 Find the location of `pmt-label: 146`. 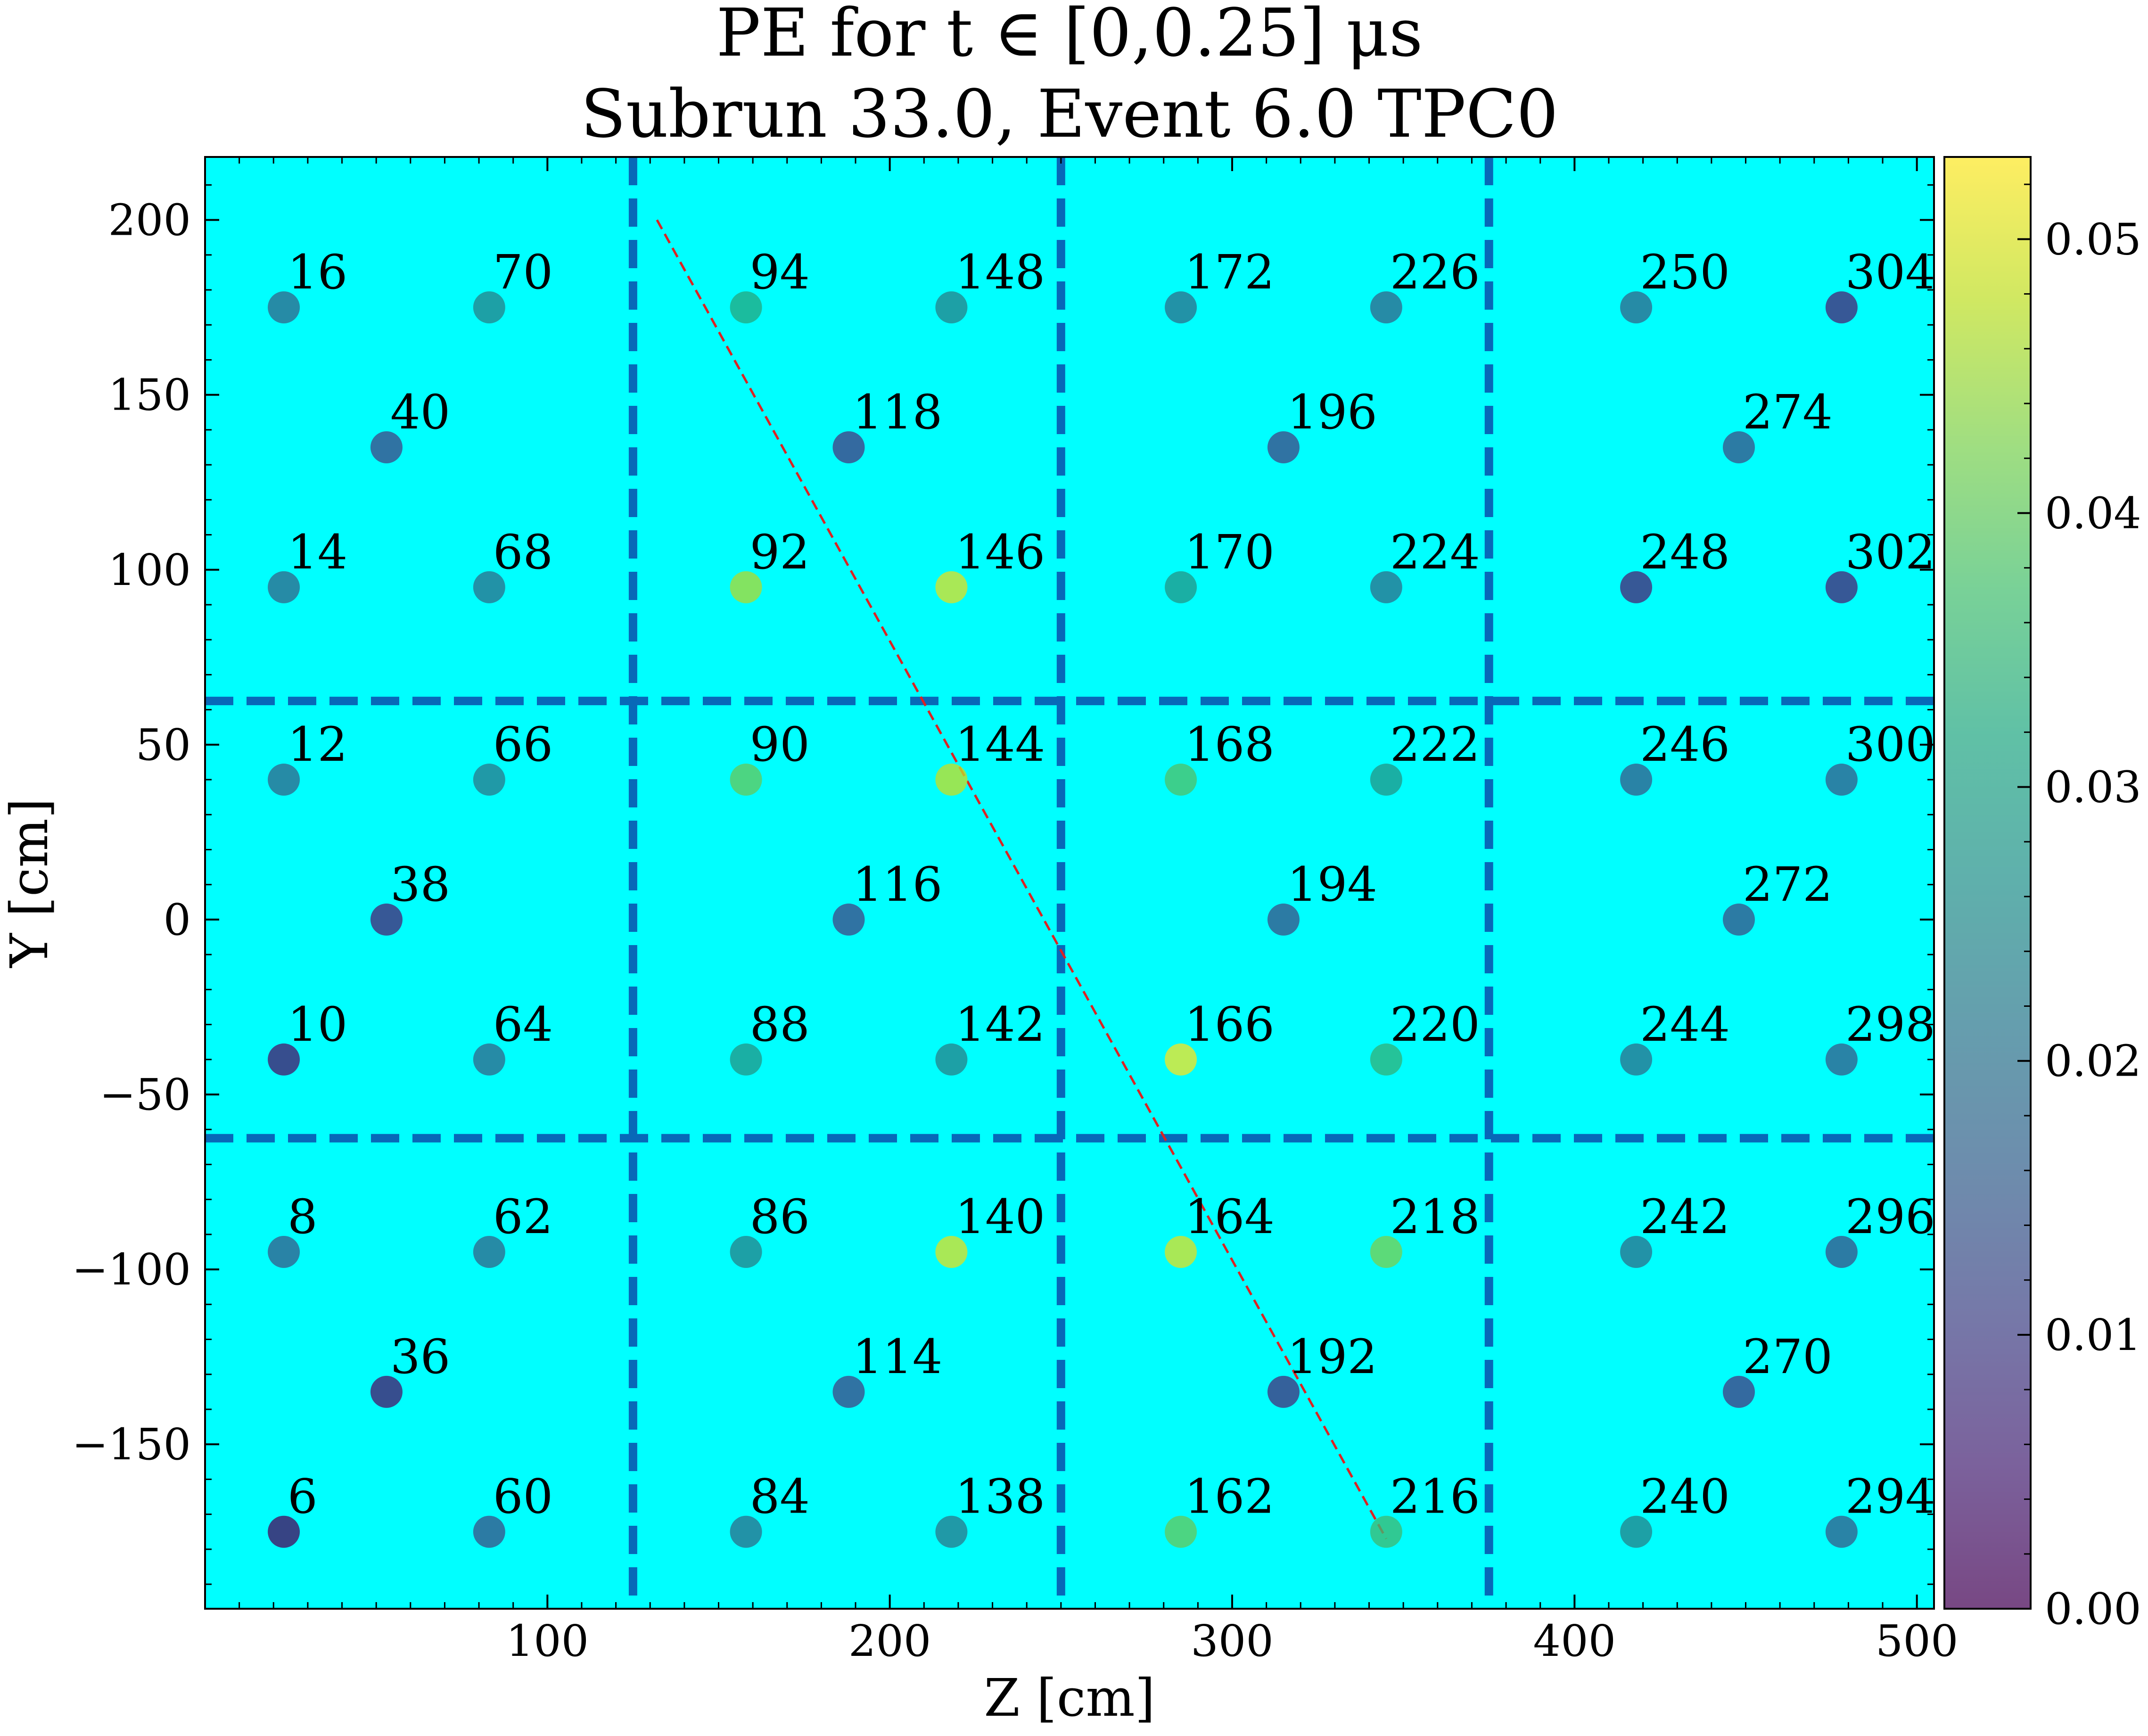

pmt-label: 146 is located at coordinates (1000, 552).